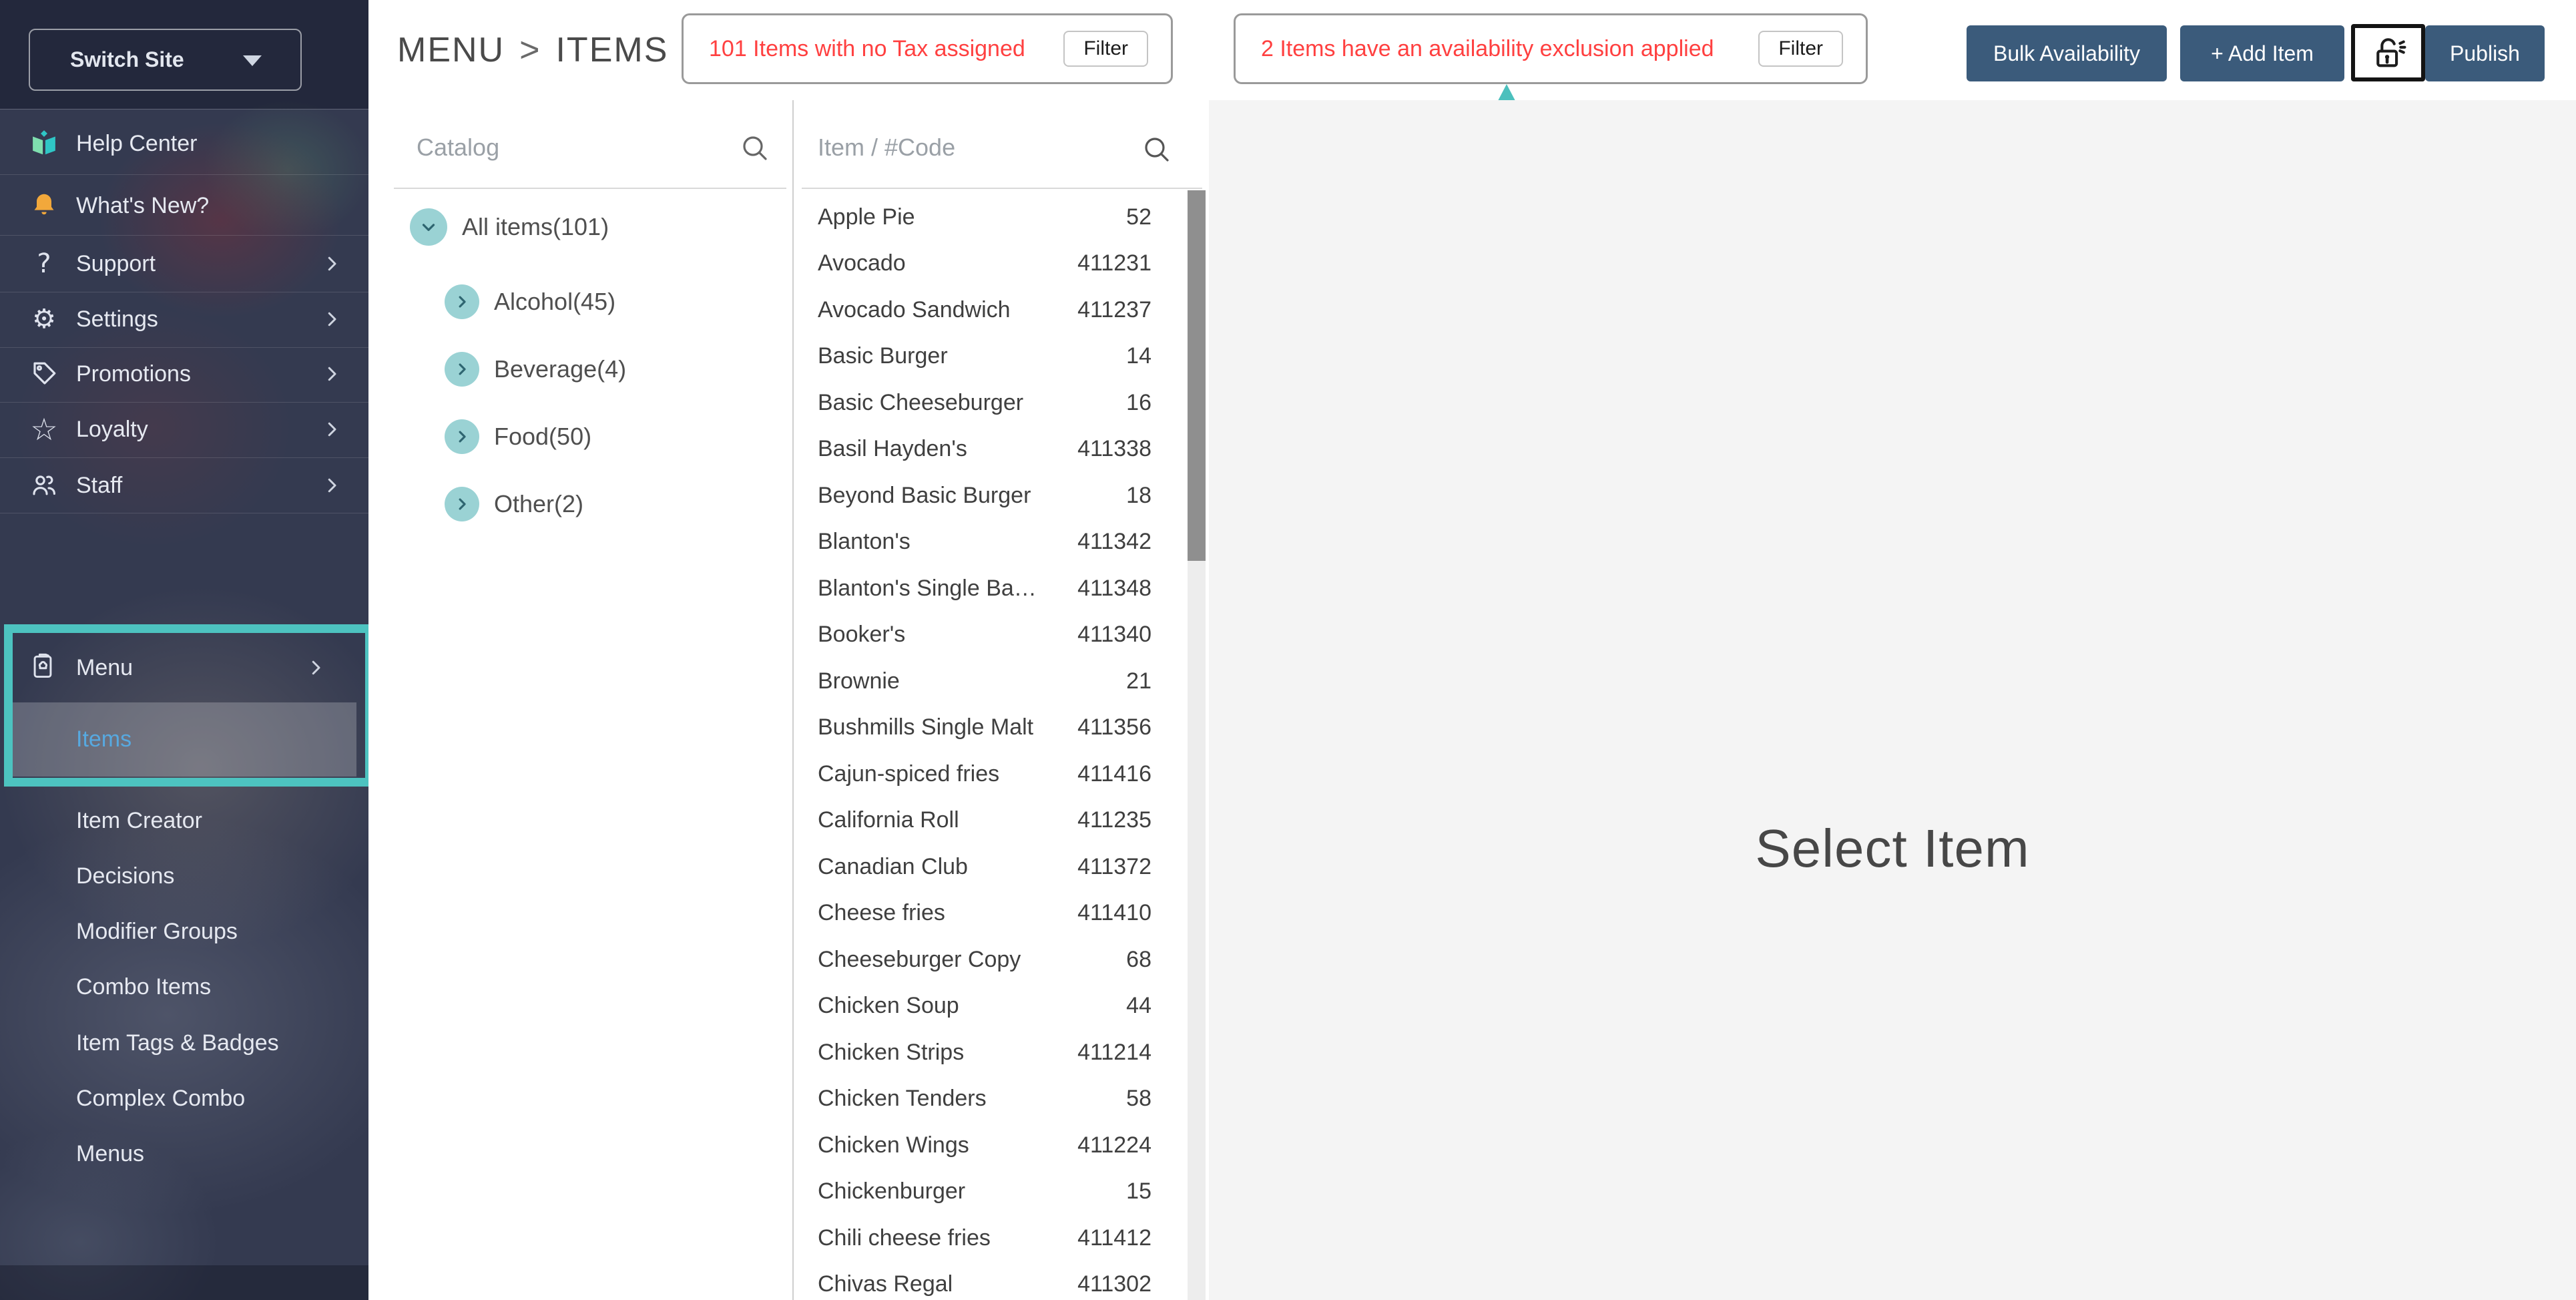 This screenshot has height=1300, width=2576. I want to click on search-icon, so click(1157, 150).